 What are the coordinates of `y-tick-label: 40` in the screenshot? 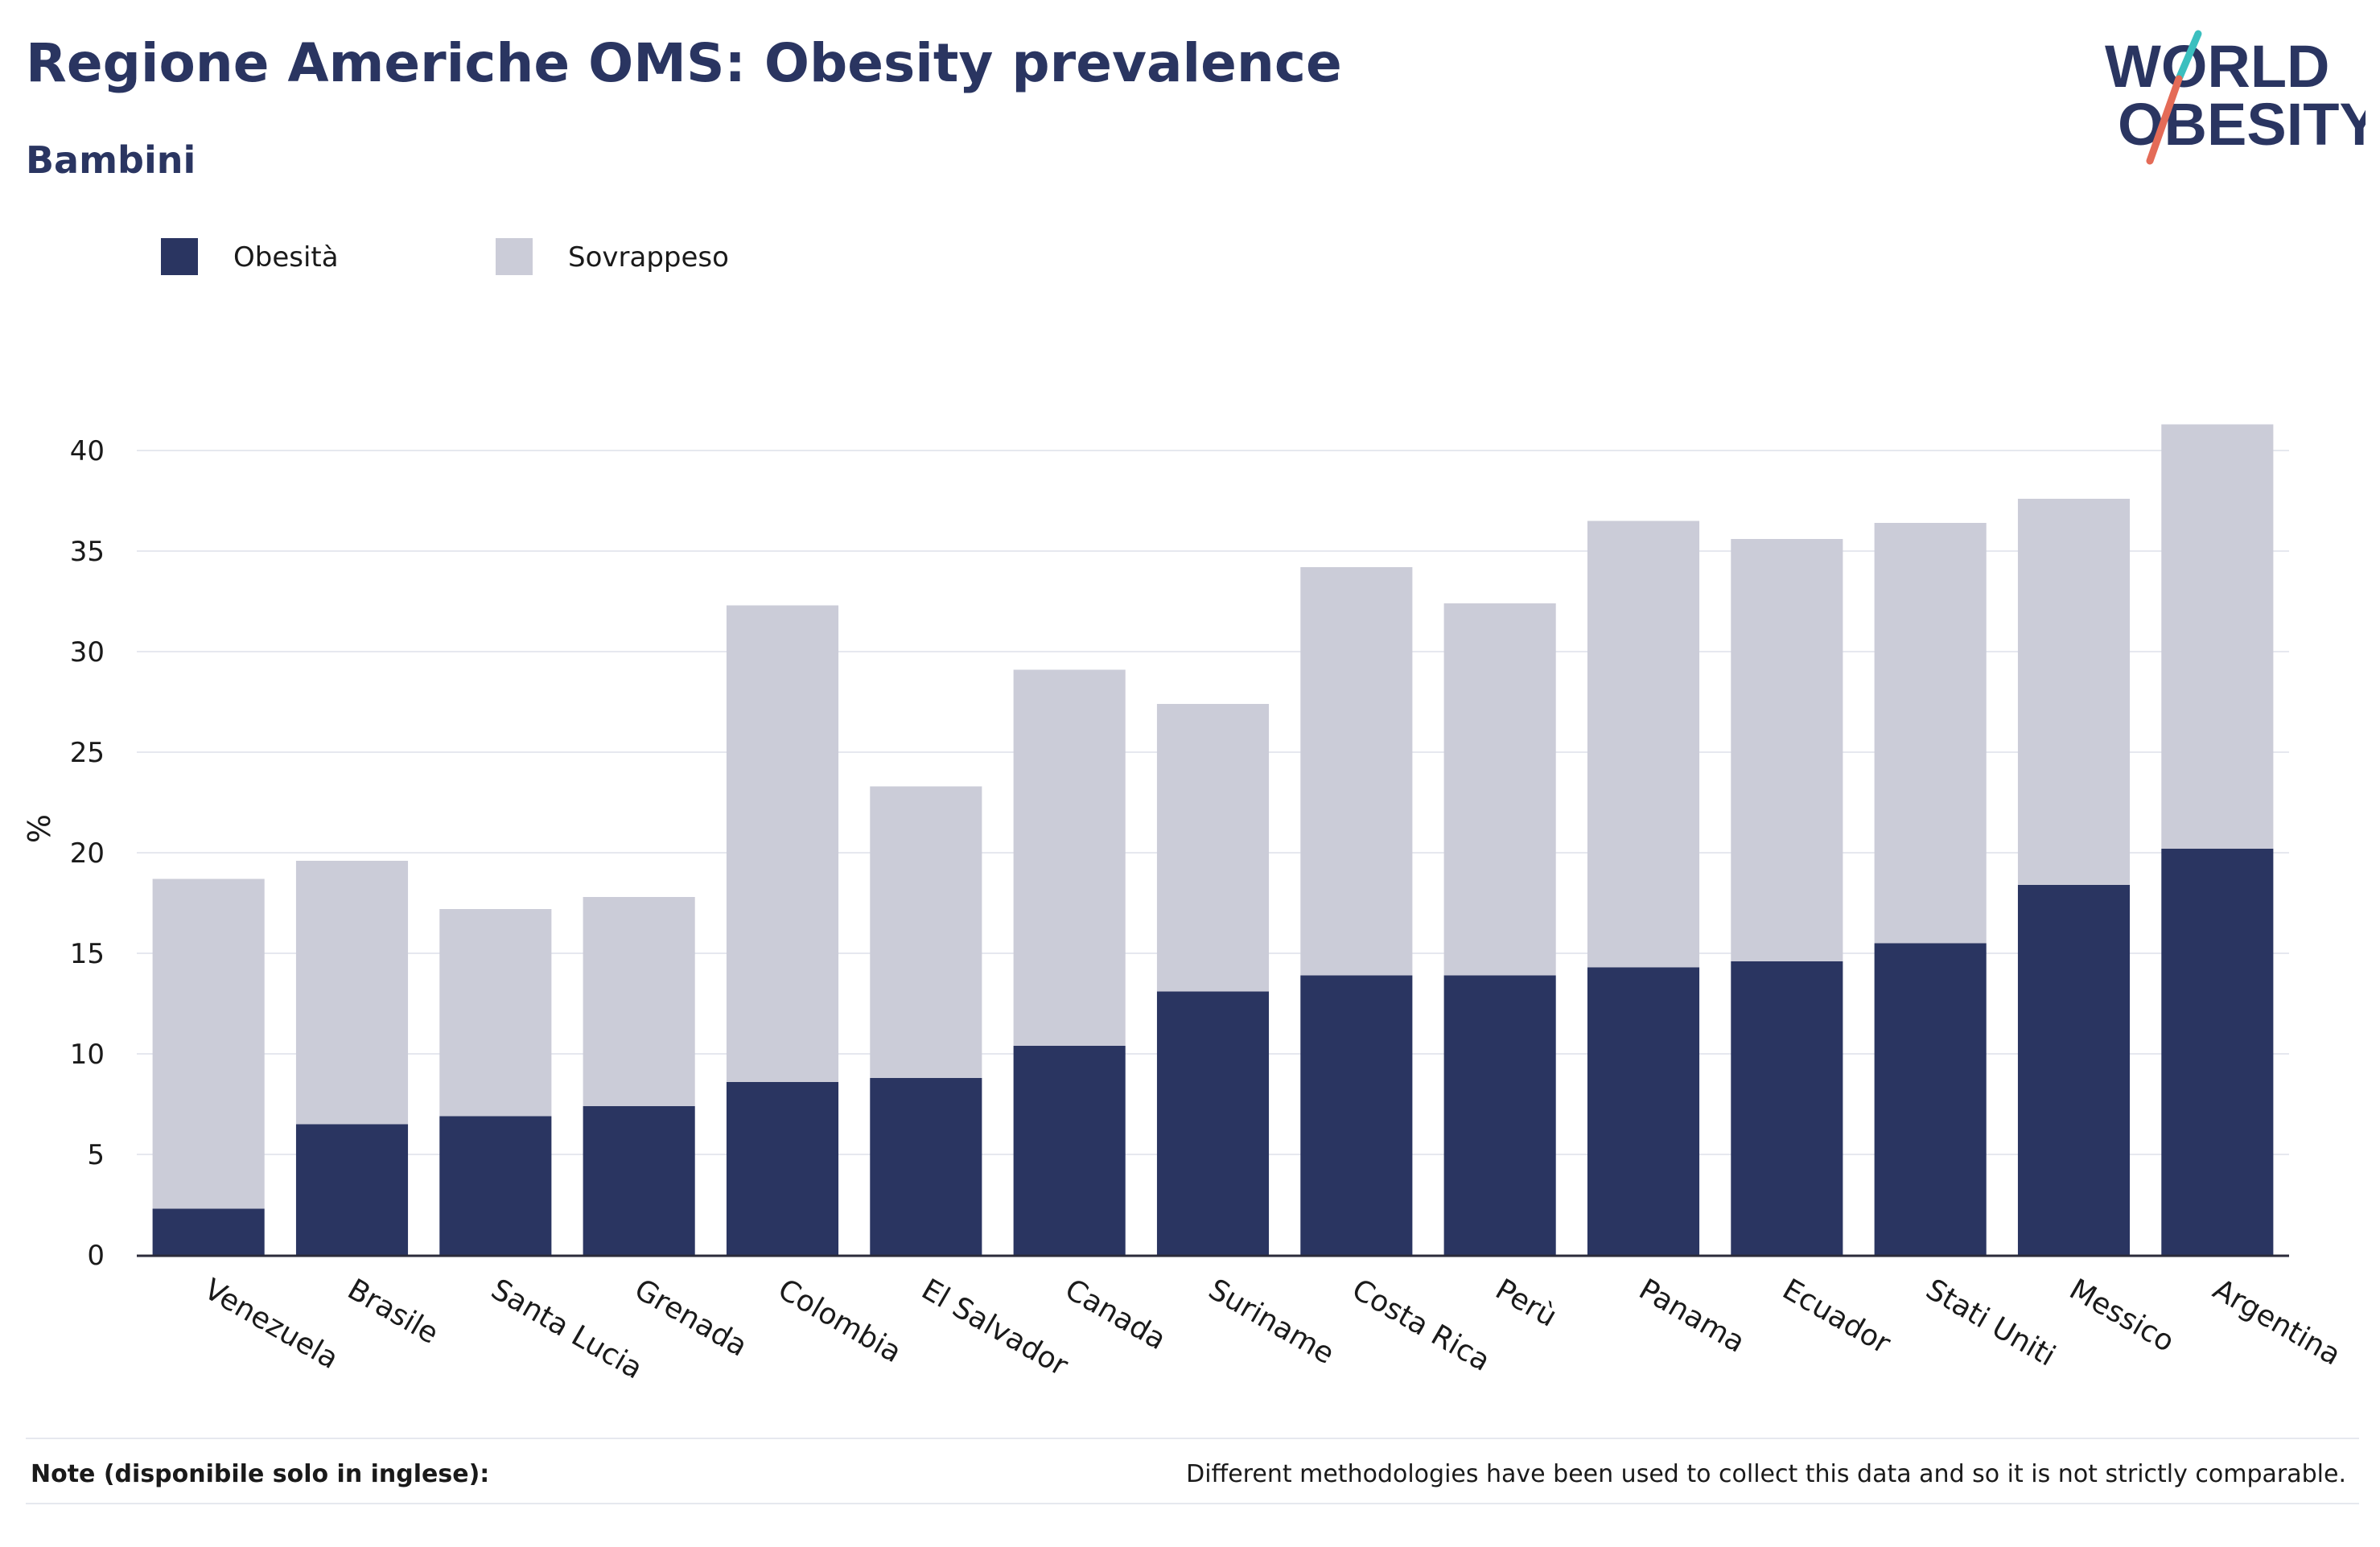 It's located at (87, 451).